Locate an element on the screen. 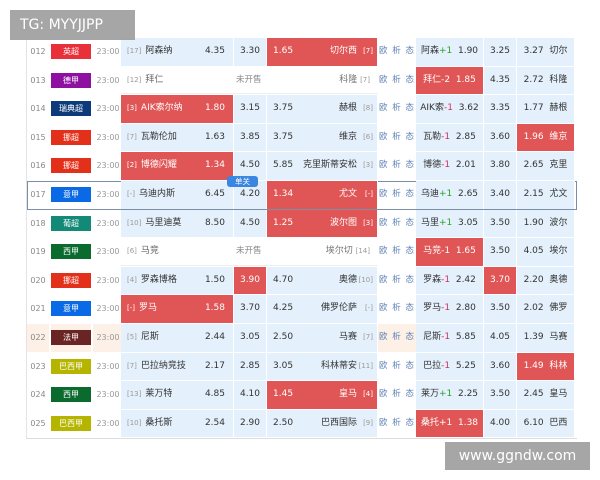 The image size is (600, 480). away-win-odds-button: 1.45 皇马 [4] is located at coordinates (322, 395).